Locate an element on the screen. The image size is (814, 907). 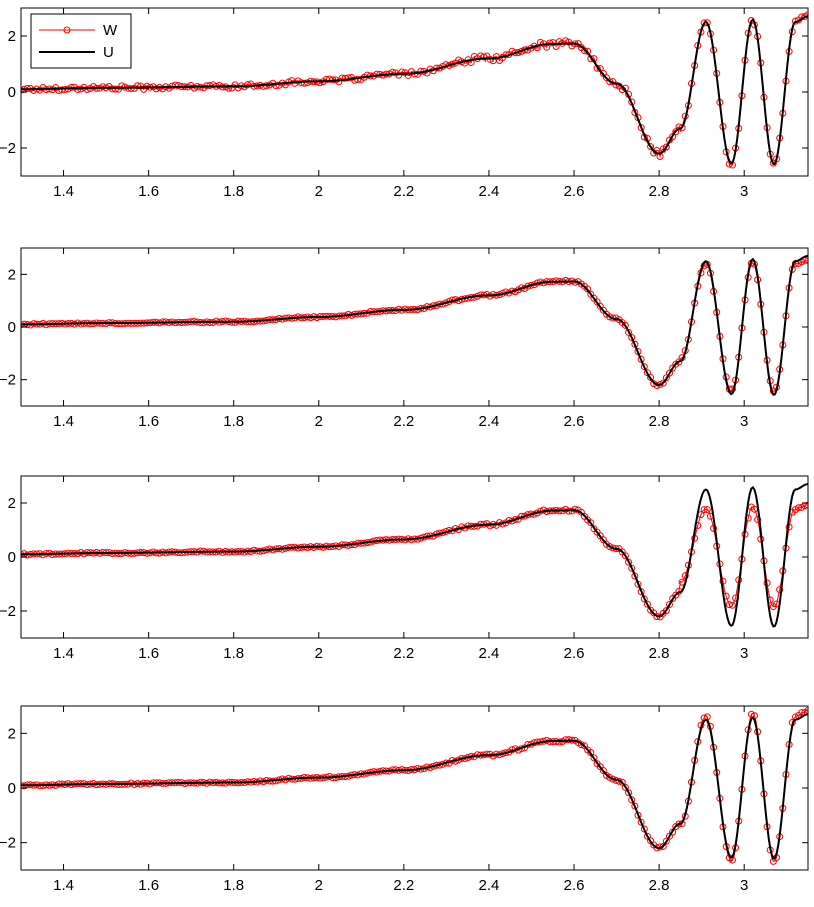
x-tick-label: 1.8 is located at coordinates (233, 191).